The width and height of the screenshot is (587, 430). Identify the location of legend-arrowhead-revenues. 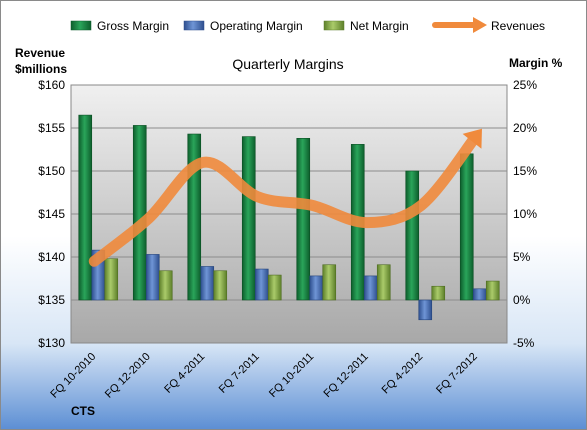
(480, 25).